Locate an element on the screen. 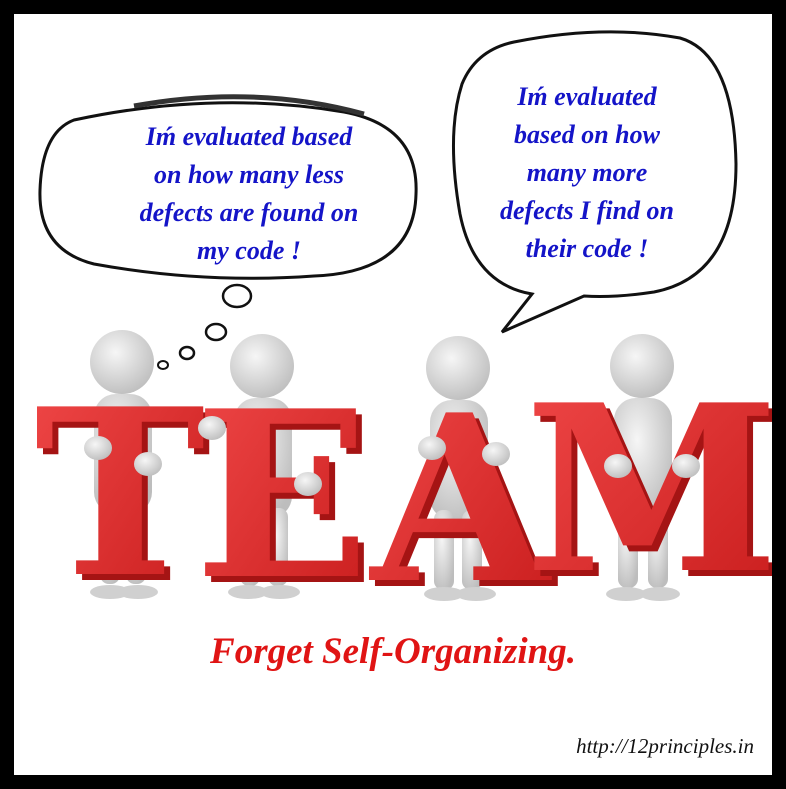 The width and height of the screenshot is (786, 789). letter-t-face: T is located at coordinates (119, 494).